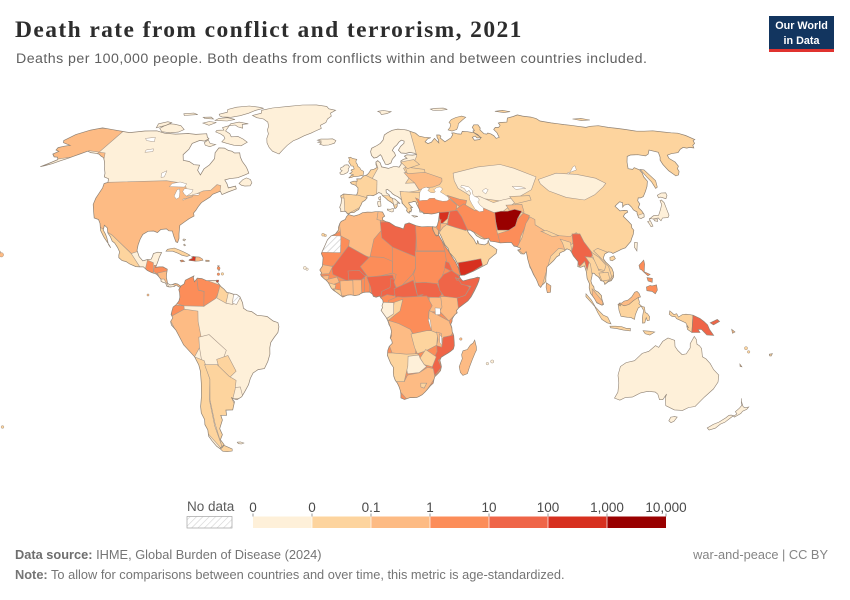 This screenshot has width=850, height=600. I want to click on svg-text: No data, so click(211, 506).